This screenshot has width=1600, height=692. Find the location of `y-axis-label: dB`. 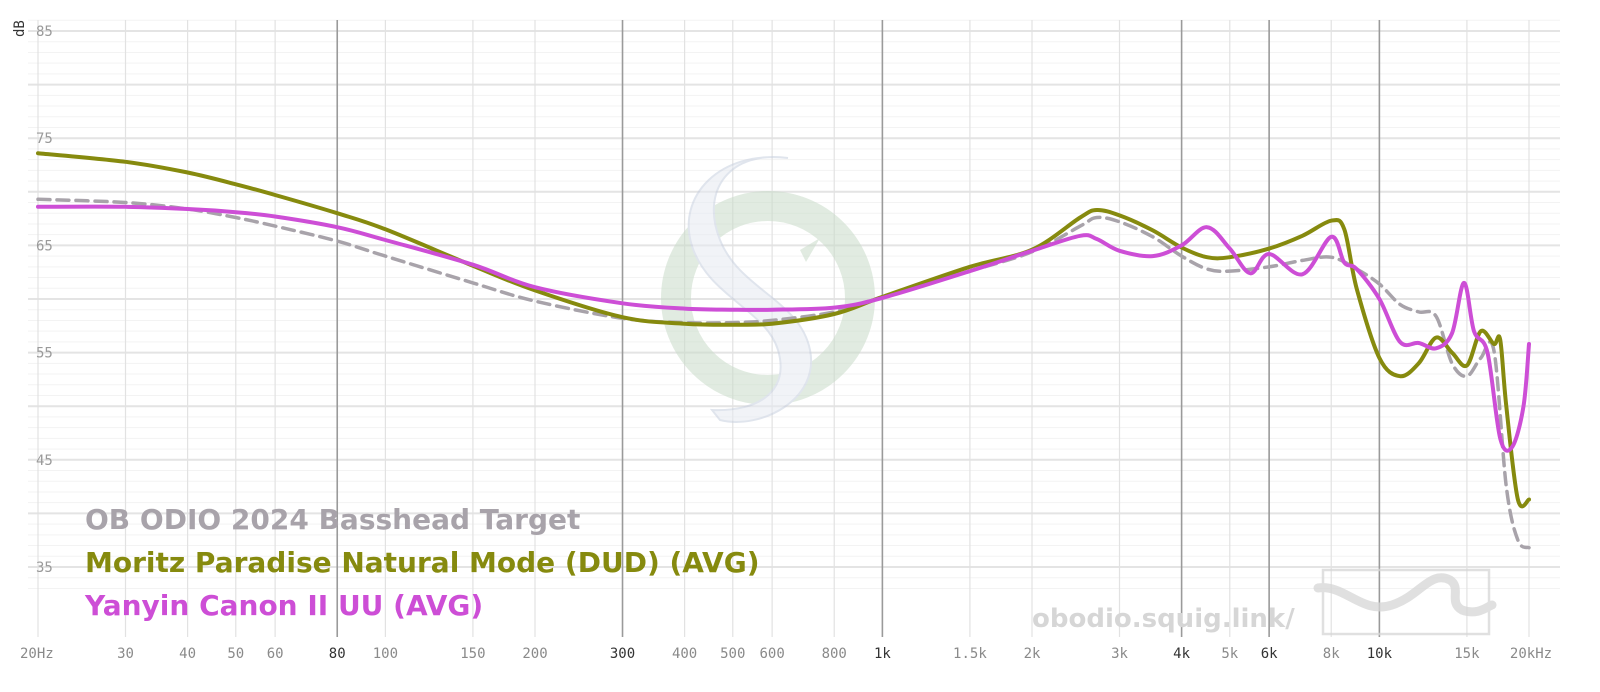

y-axis-label: dB is located at coordinates (20, 28).